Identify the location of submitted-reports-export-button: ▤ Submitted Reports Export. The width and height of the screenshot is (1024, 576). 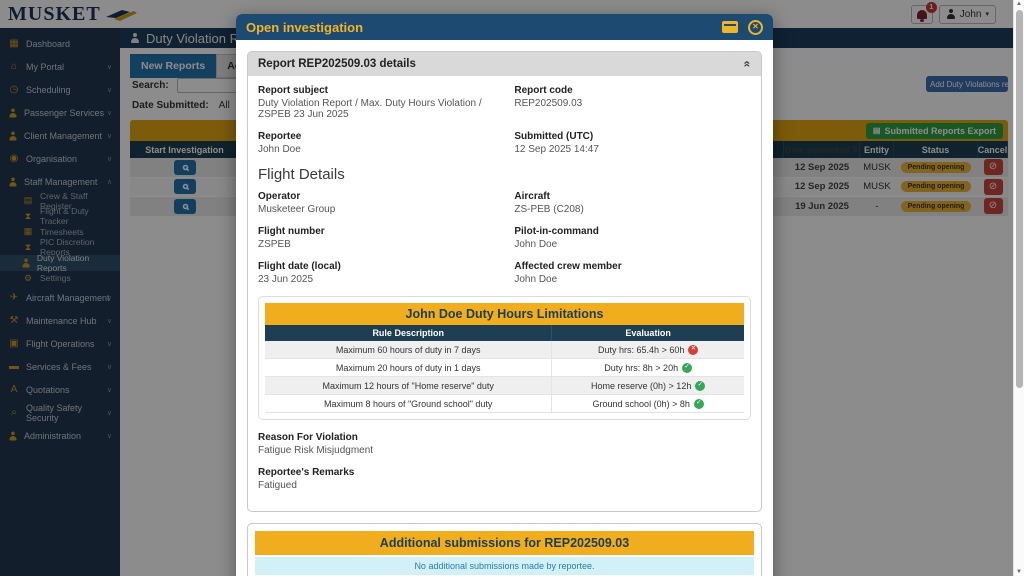
(934, 130).